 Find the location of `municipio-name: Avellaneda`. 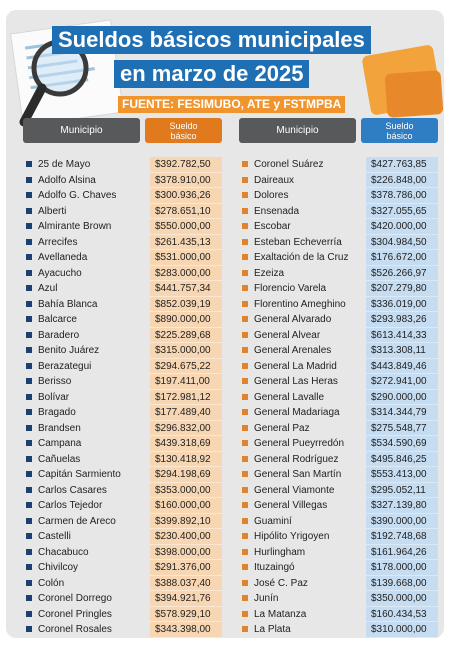

municipio-name: Avellaneda is located at coordinates (63, 257).